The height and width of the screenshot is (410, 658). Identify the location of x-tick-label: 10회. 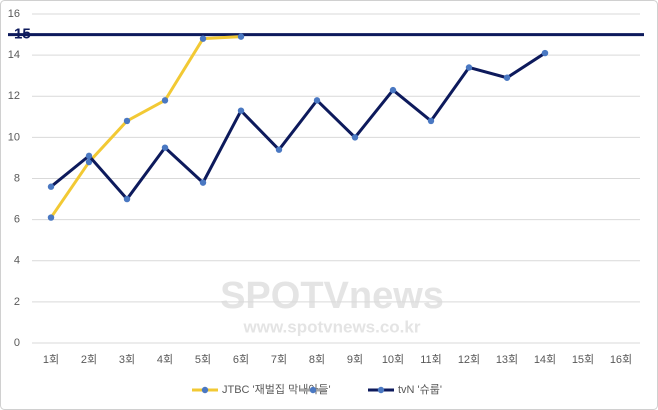
(393, 359).